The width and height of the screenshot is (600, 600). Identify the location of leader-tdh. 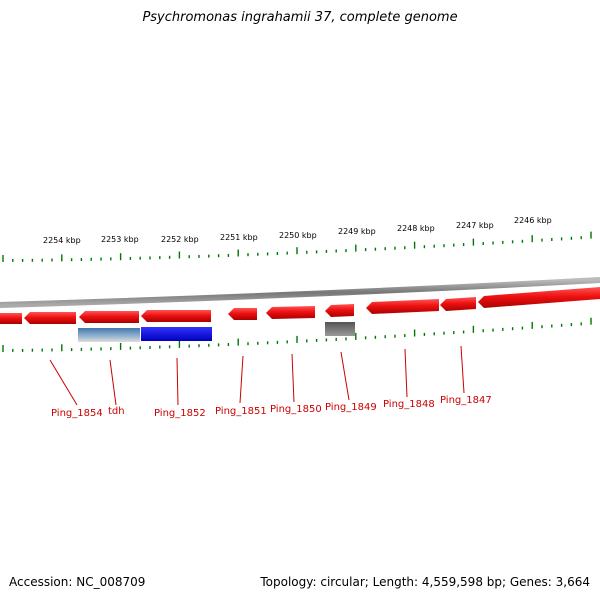
(113, 382).